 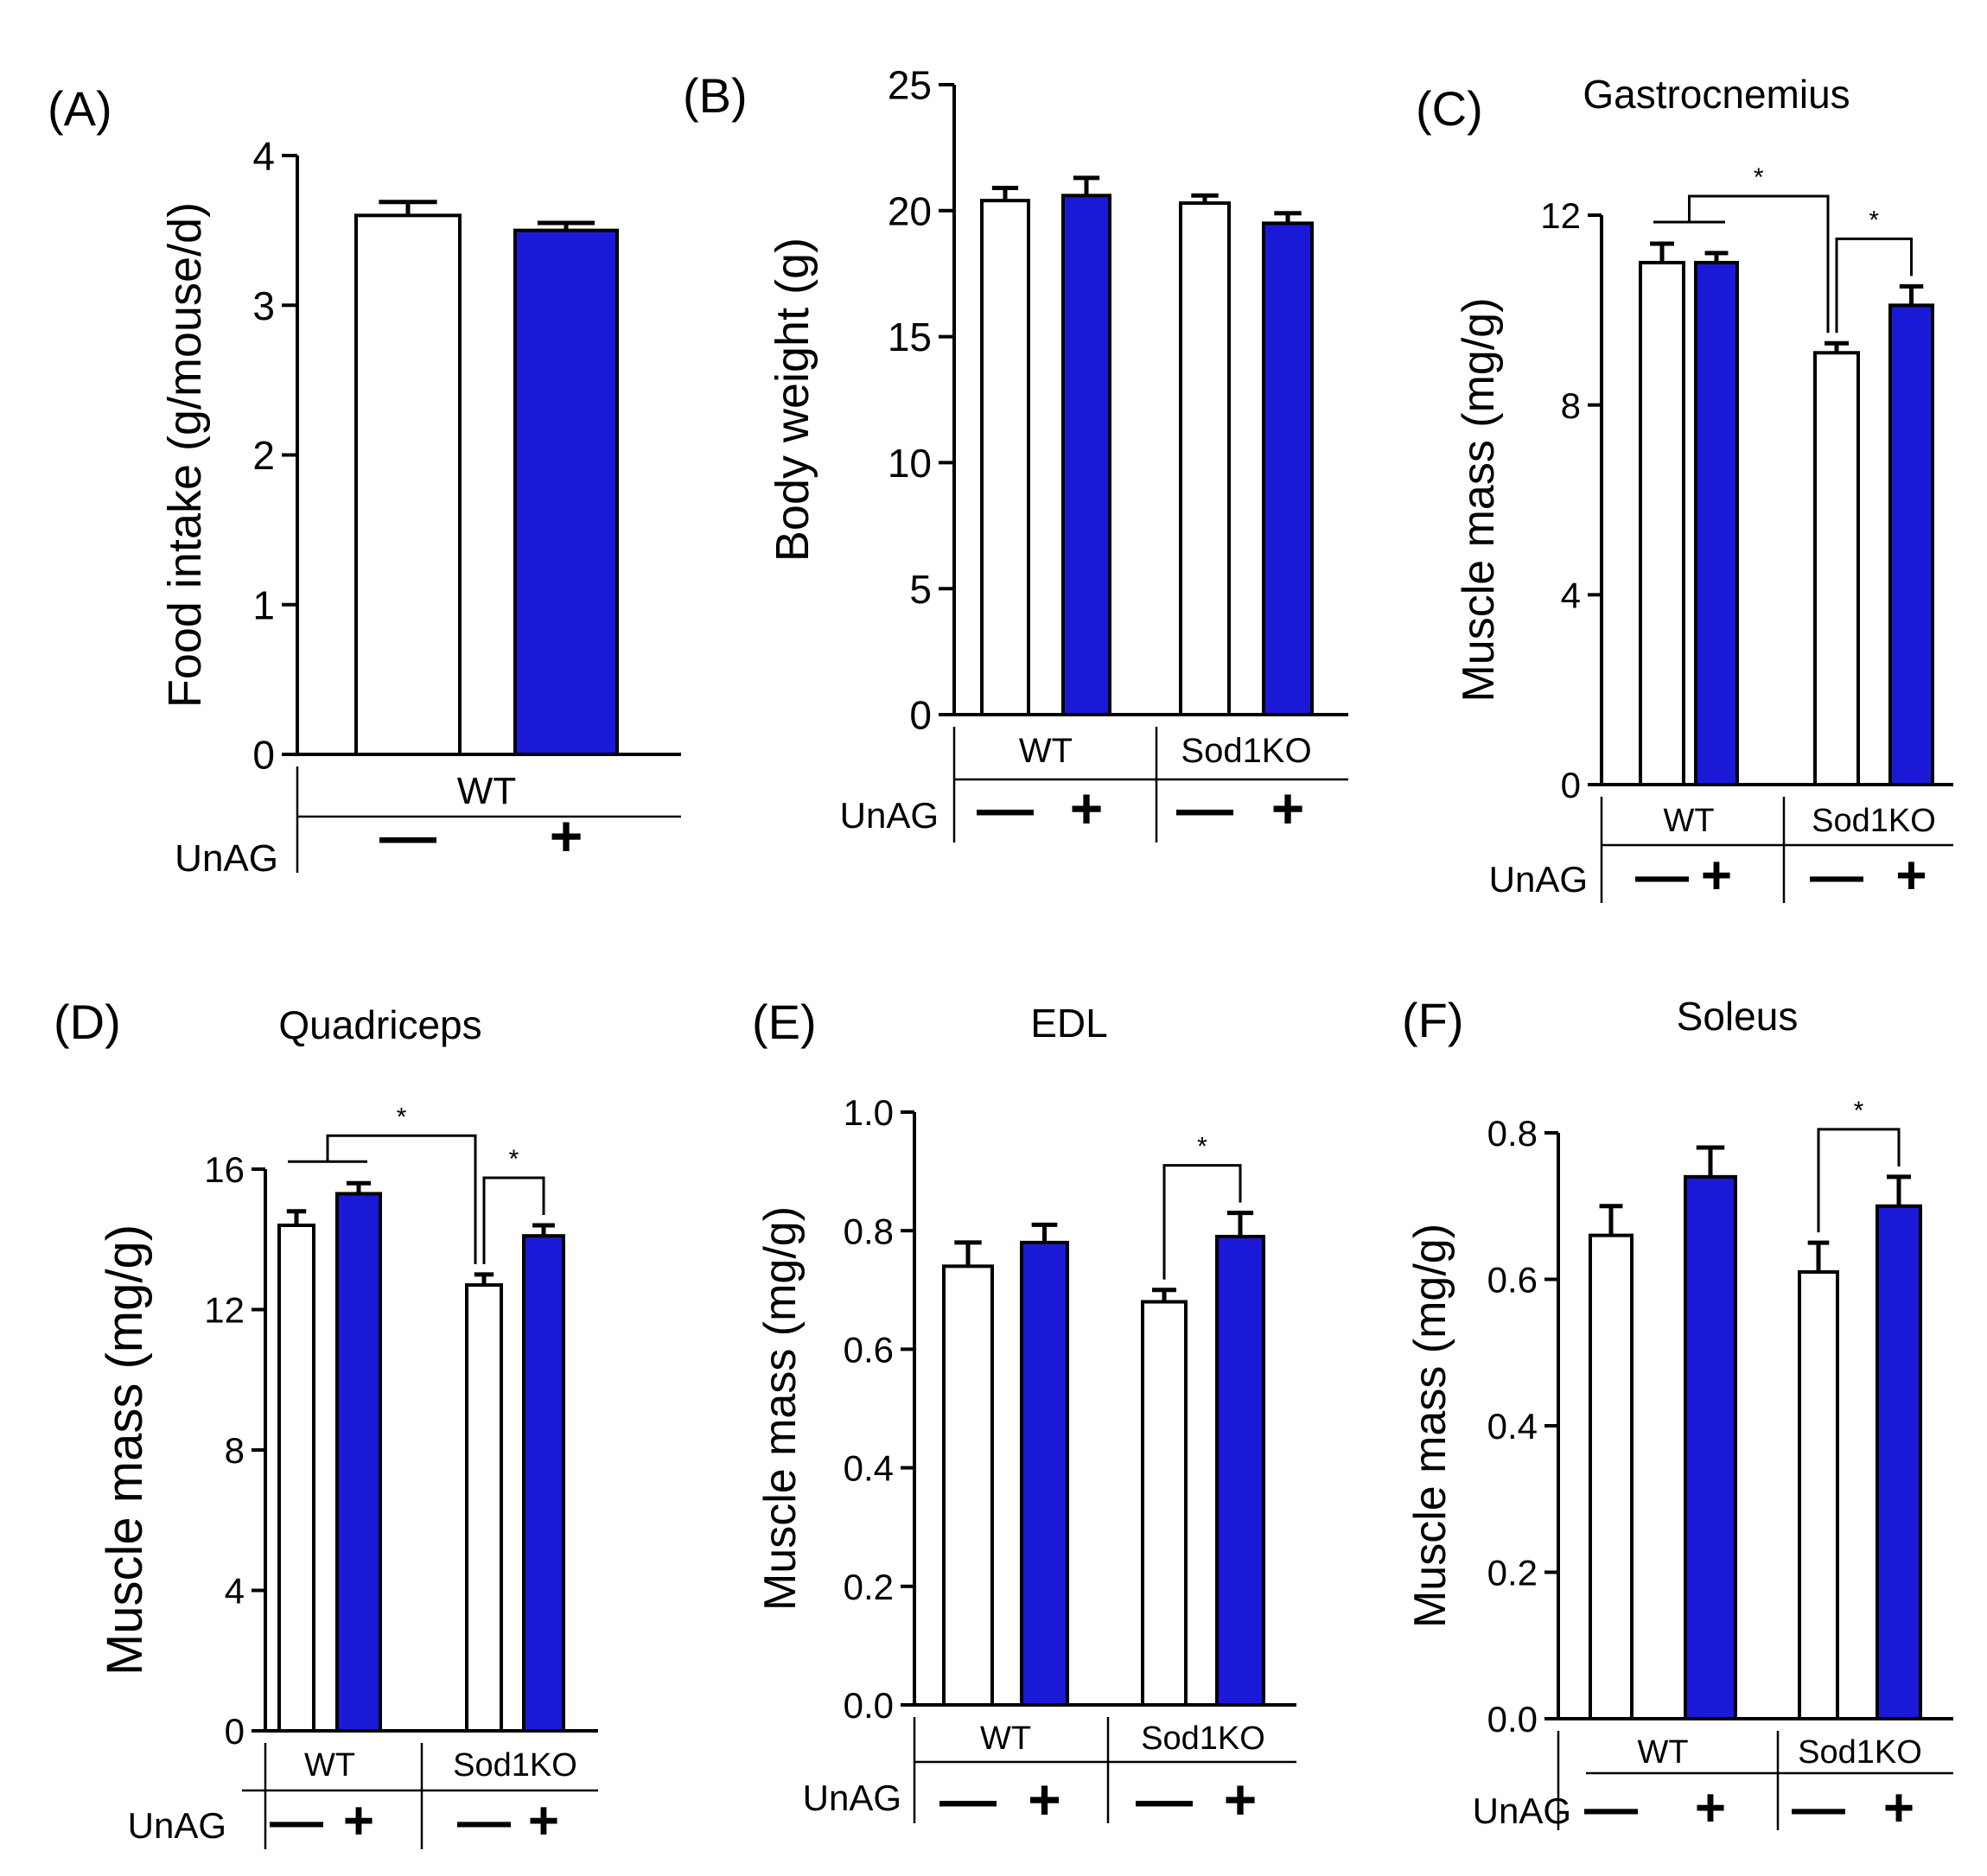 What do you see at coordinates (869, 1112) in the screenshot?
I see `y-tick-label: 1.0` at bounding box center [869, 1112].